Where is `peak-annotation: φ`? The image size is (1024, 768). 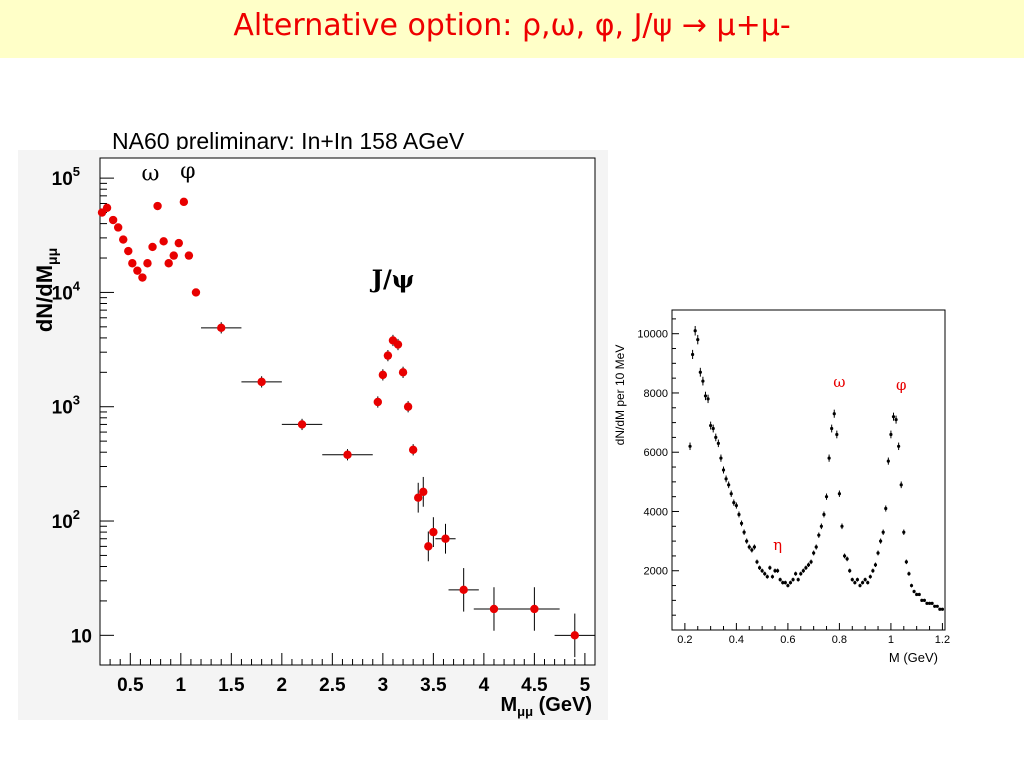
peak-annotation: φ is located at coordinates (187, 171).